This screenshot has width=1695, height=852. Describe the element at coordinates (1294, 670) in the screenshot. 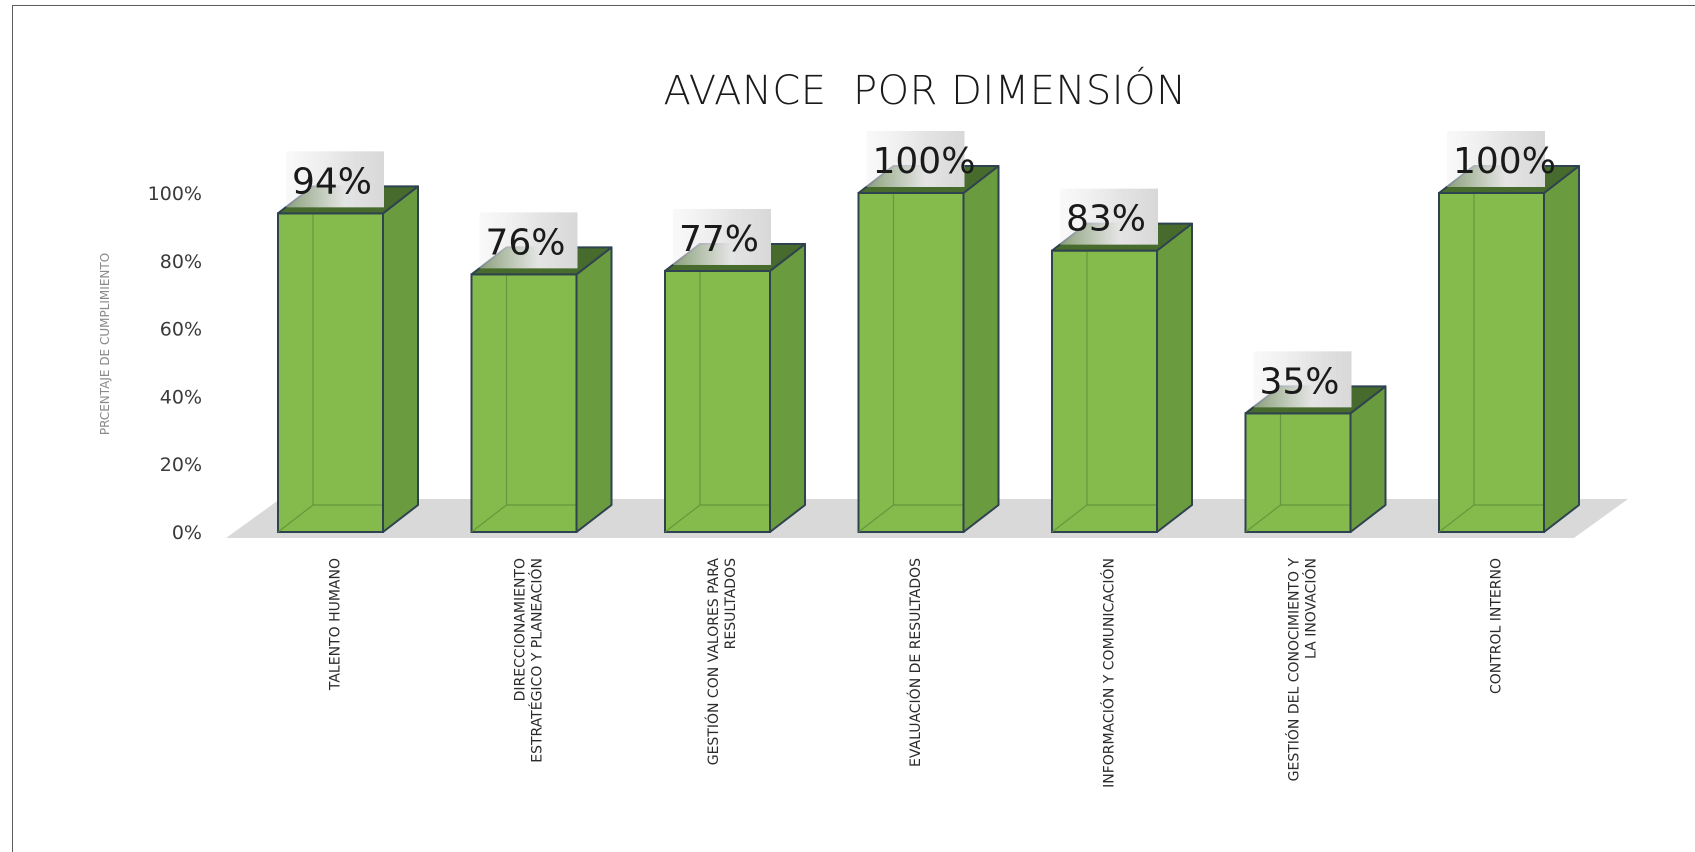

I see `x-tick-label-line: GESTIÓN DEL CONOCIMIENTO Y` at that location.